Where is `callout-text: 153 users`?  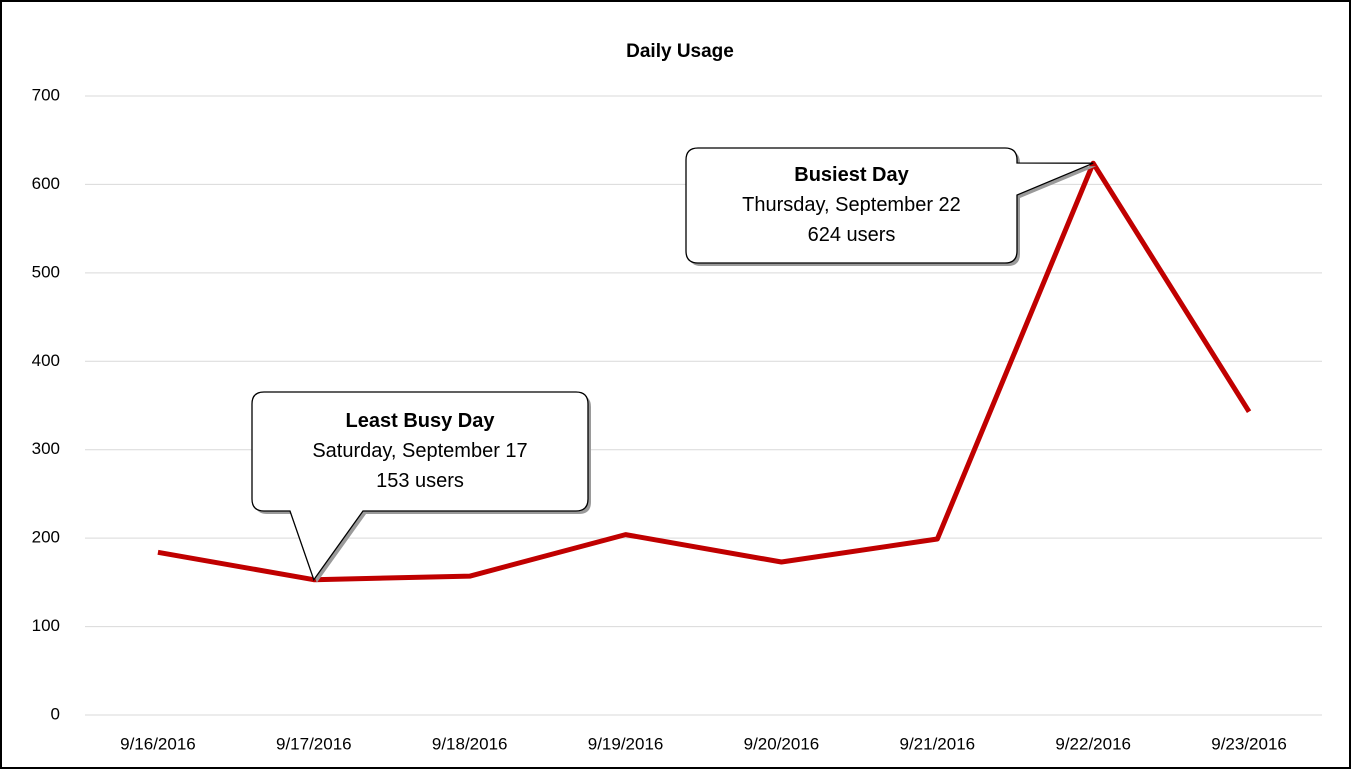
callout-text: 153 users is located at coordinates (420, 481).